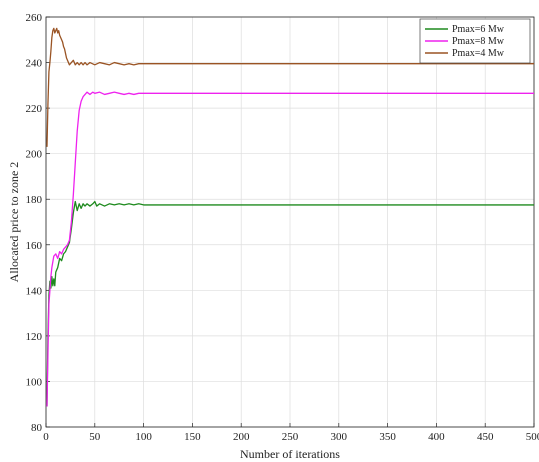 The width and height of the screenshot is (539, 462). I want to click on y-tick-label: 260, so click(34, 18).